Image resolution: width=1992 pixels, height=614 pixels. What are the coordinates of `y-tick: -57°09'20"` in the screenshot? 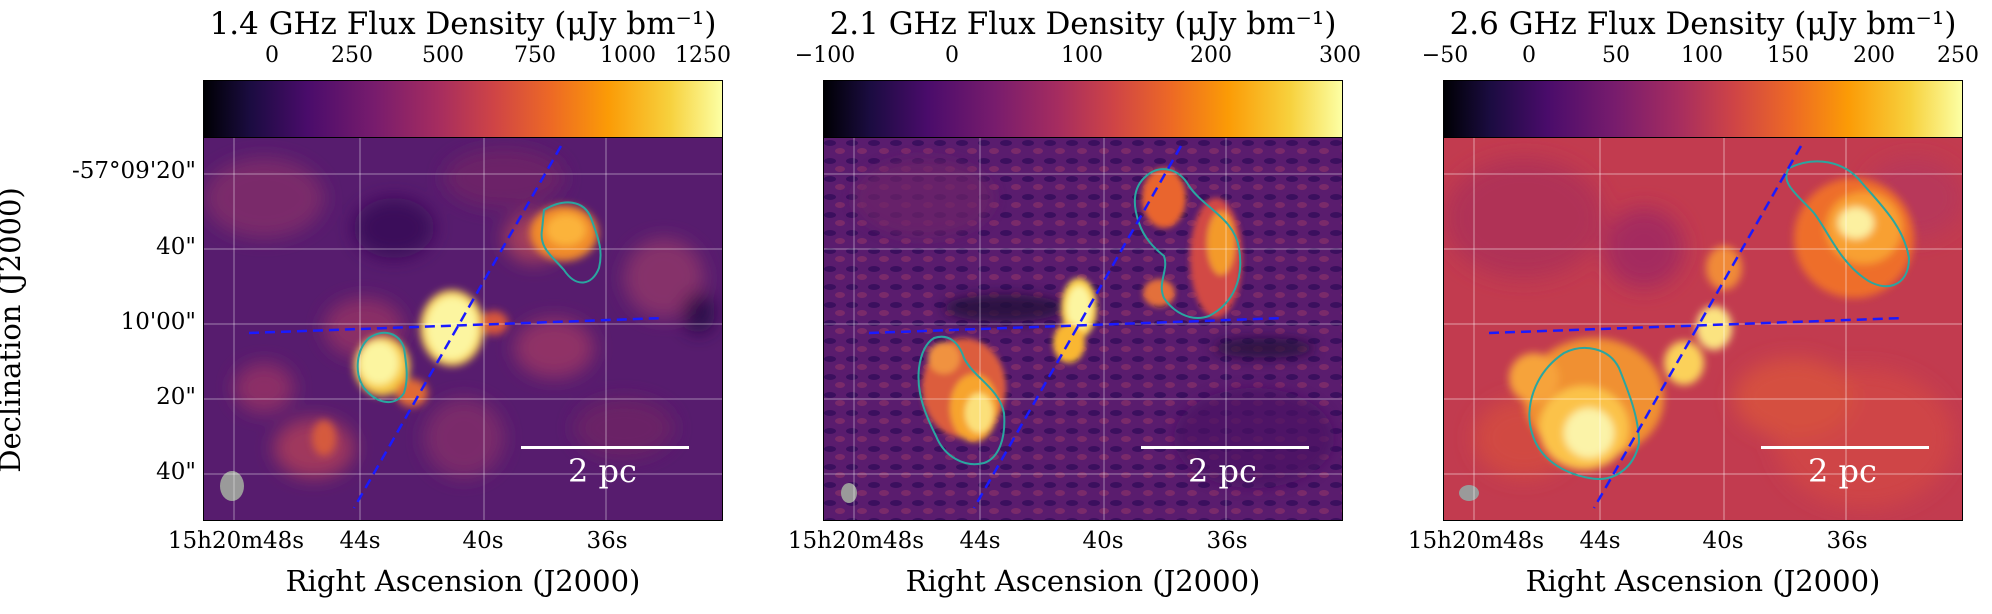 It's located at (134, 171).